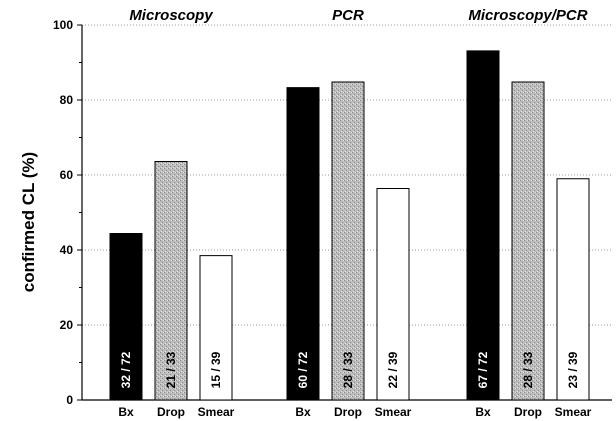 The width and height of the screenshot is (616, 421). Describe the element at coordinates (171, 15) in the screenshot. I see `group-title: Microscopy` at that location.